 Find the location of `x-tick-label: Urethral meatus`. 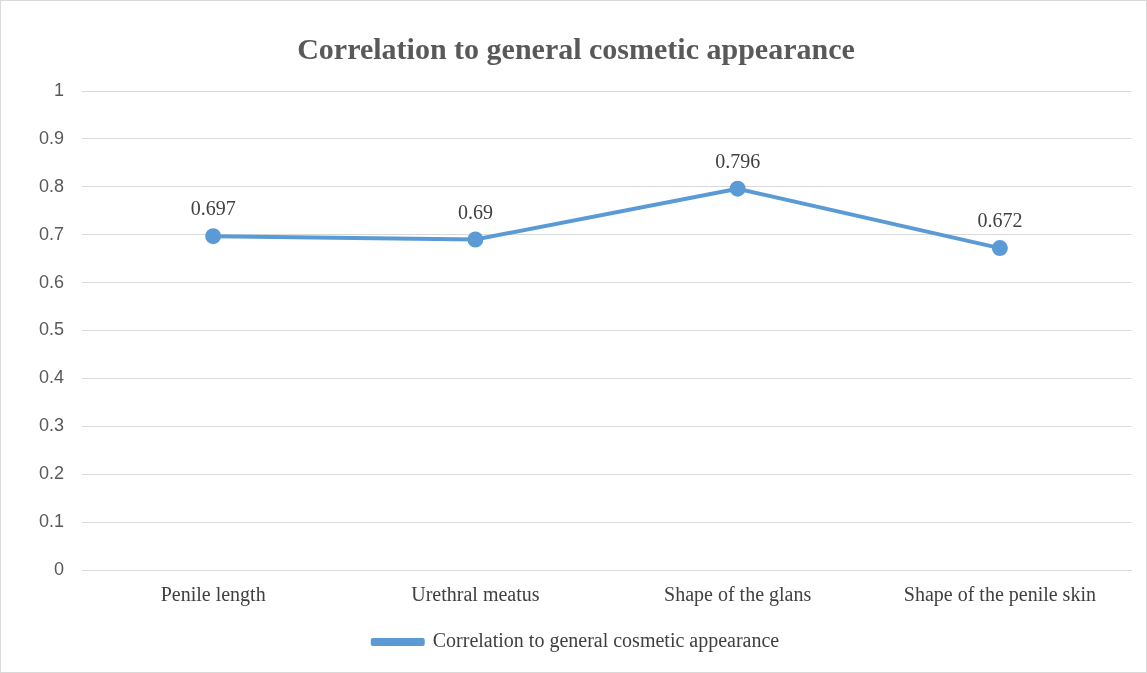

x-tick-label: Urethral meatus is located at coordinates (475, 594).